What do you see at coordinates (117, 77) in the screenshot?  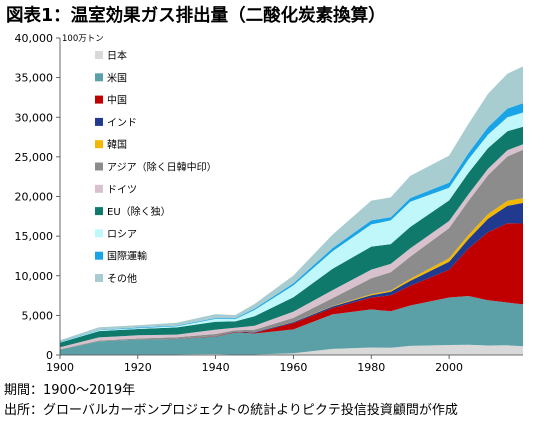 I see `legend-label: 米国` at bounding box center [117, 77].